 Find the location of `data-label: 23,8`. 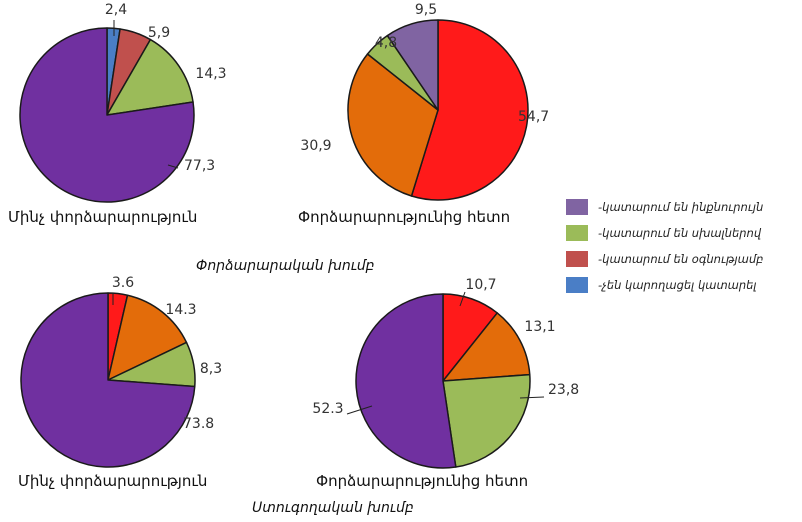

data-label: 23,8 is located at coordinates (563, 390).